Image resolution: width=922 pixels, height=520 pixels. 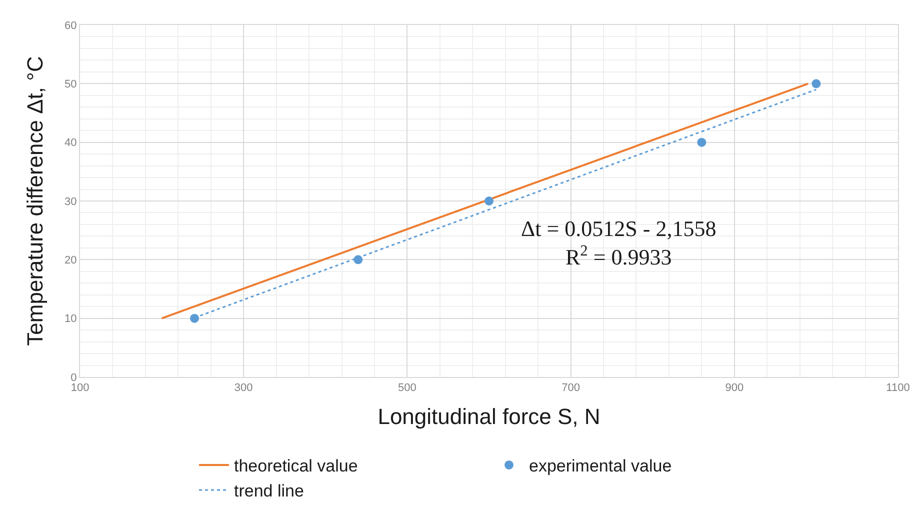 I want to click on y-tick-label: 0, so click(x=73, y=378).